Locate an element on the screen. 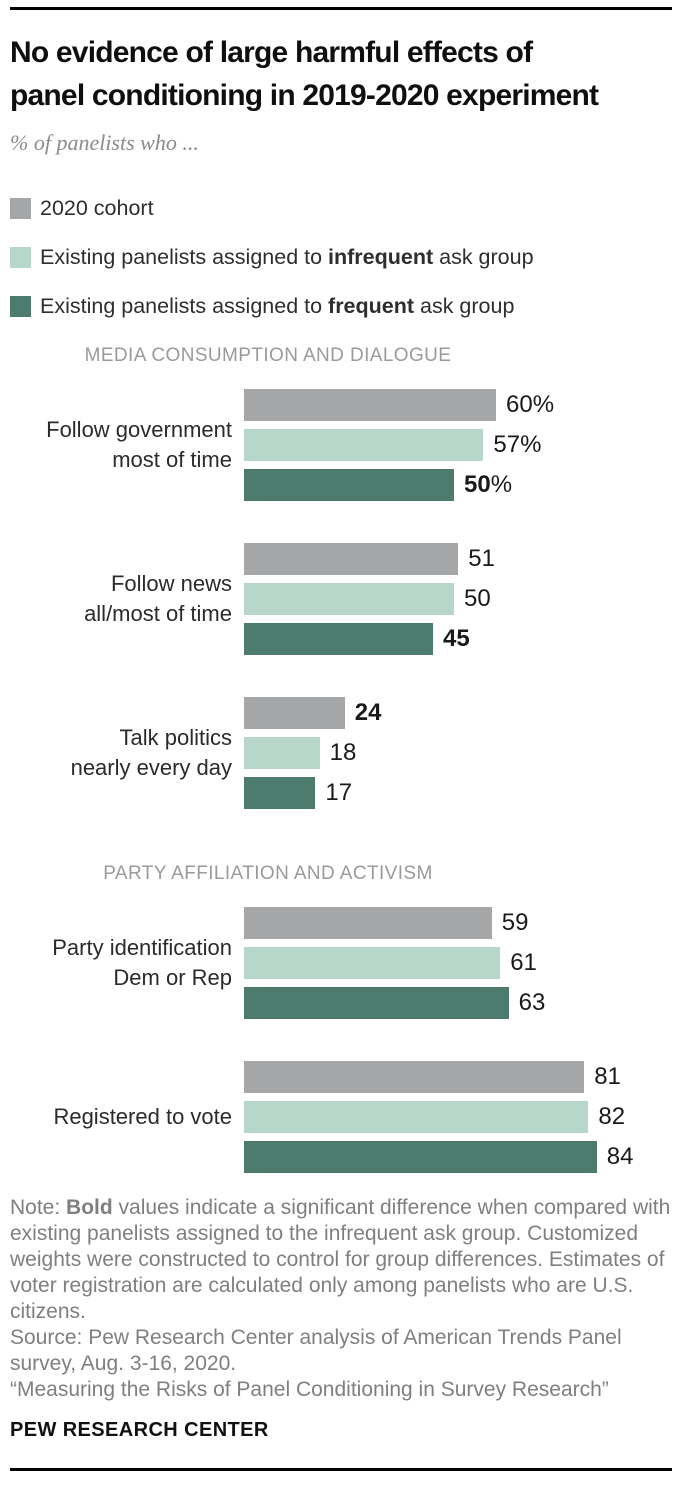 The height and width of the screenshot is (1498, 682). bar-group: Follow news all/most of time 51 50 45 is located at coordinates (341, 599).